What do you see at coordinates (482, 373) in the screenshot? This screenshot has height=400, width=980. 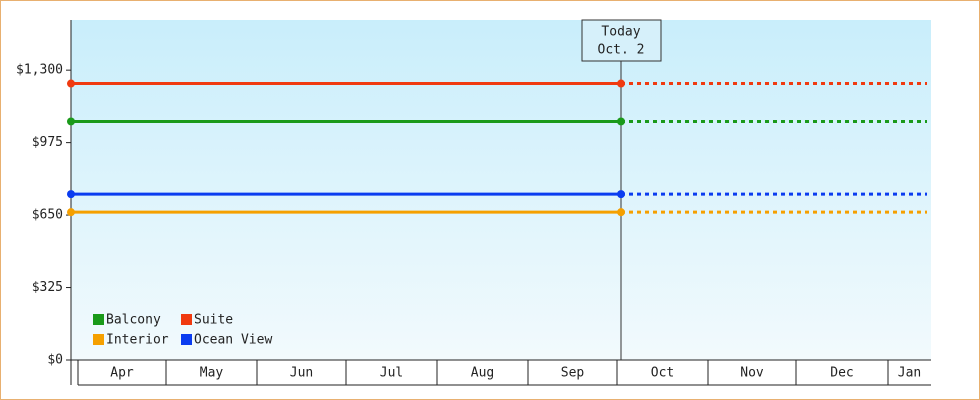 I see `x-tick-label: Aug` at bounding box center [482, 373].